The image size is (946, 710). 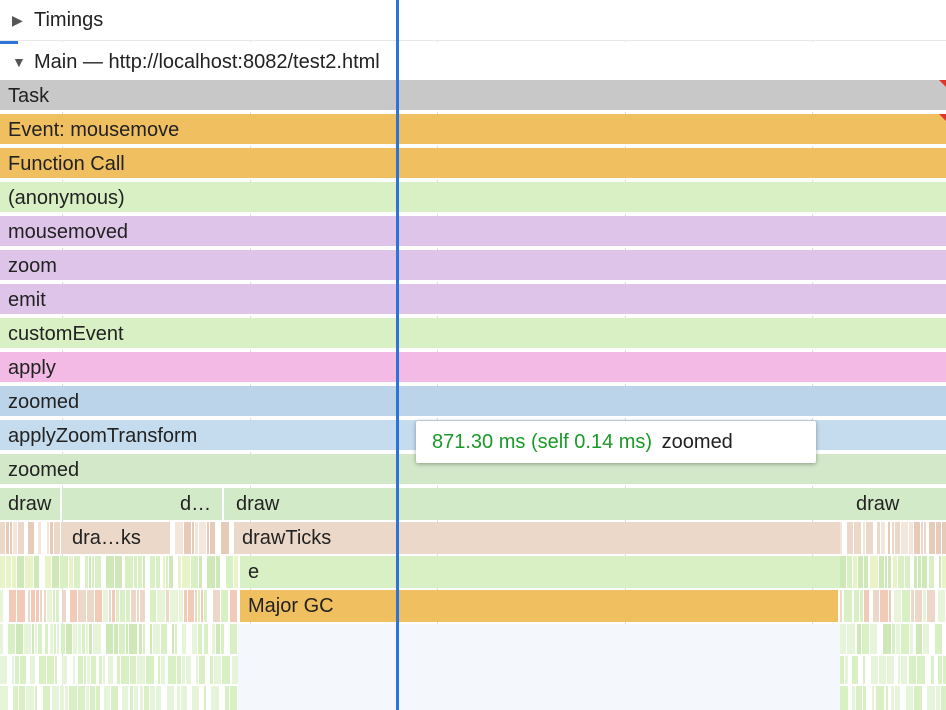 What do you see at coordinates (473, 402) in the screenshot?
I see `flame-row-zoomed: zoomed` at bounding box center [473, 402].